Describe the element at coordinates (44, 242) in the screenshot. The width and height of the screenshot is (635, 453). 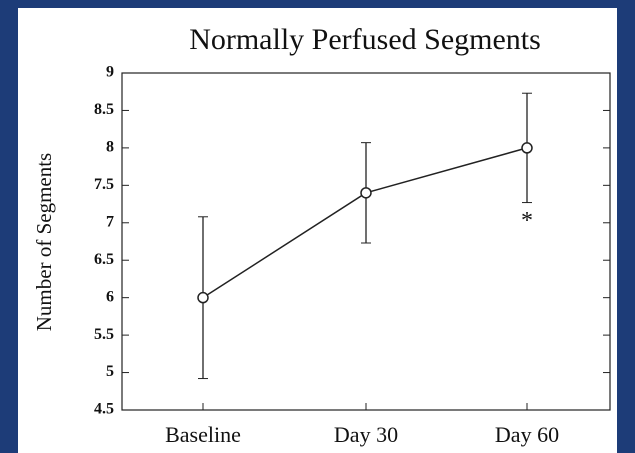
I see `y-axis-label: Number of Segments` at that location.